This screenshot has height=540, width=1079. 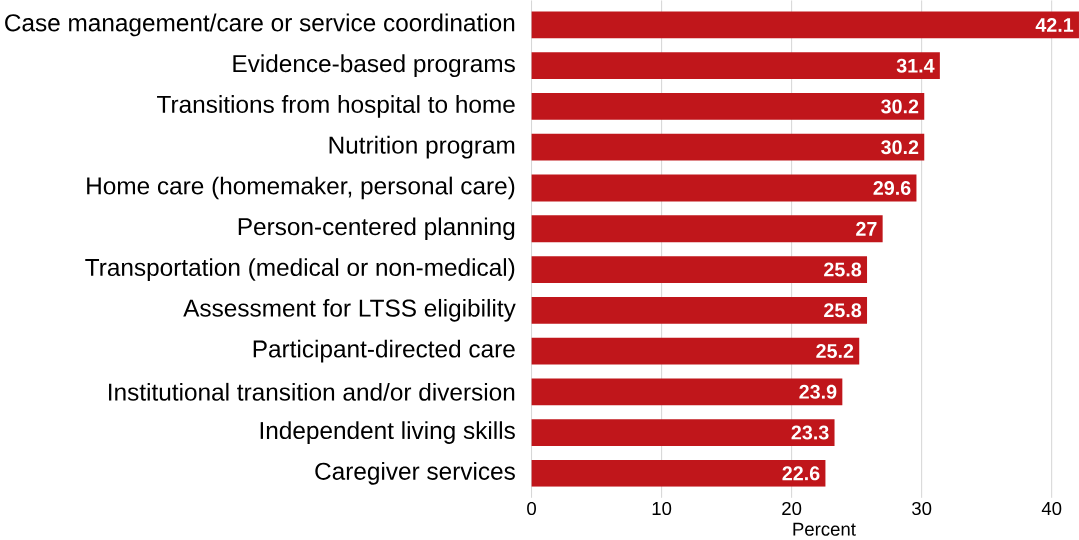 What do you see at coordinates (415, 473) in the screenshot?
I see `y-tick-label: Caregiver services` at bounding box center [415, 473].